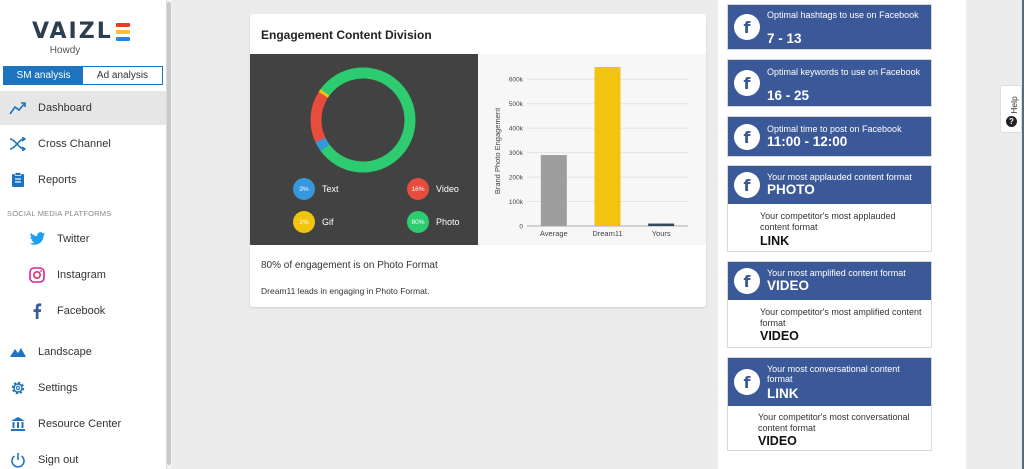  What do you see at coordinates (784, 38) in the screenshot?
I see `insight-value: 7 - 13` at bounding box center [784, 38].